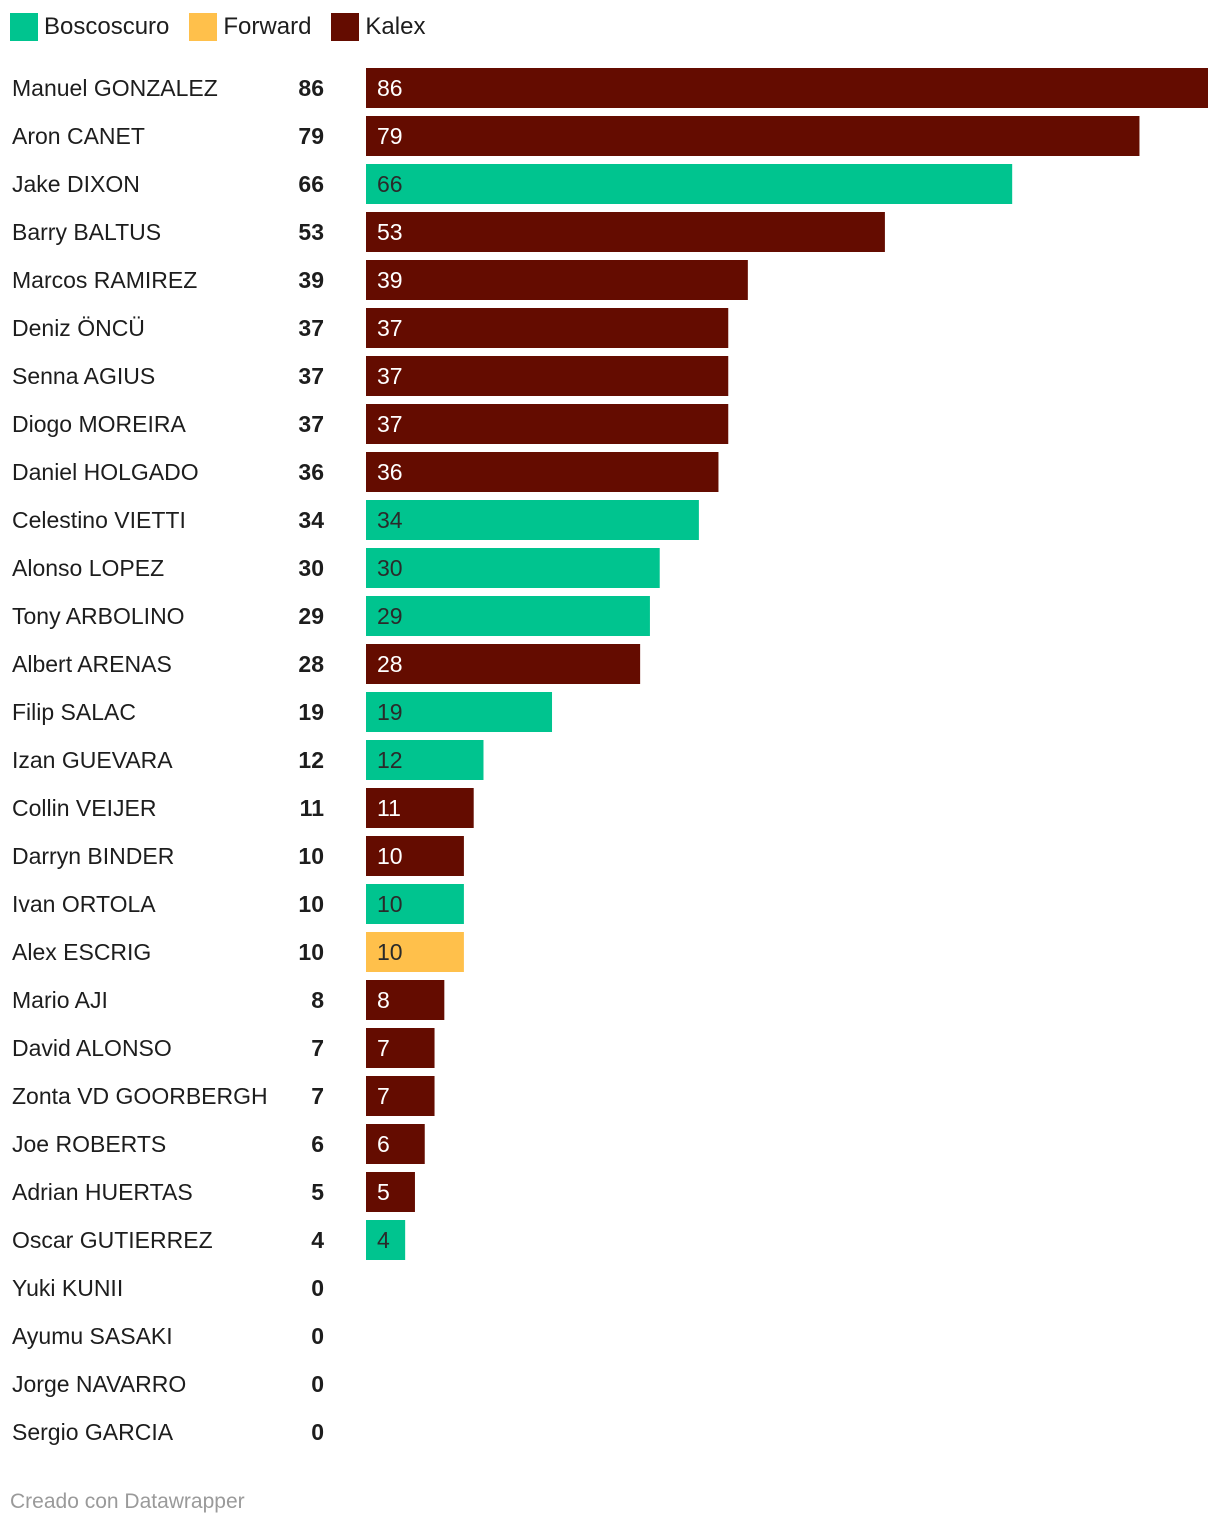 The image size is (1220, 1530). What do you see at coordinates (311, 136) in the screenshot?
I see `value-column-label: 79` at bounding box center [311, 136].